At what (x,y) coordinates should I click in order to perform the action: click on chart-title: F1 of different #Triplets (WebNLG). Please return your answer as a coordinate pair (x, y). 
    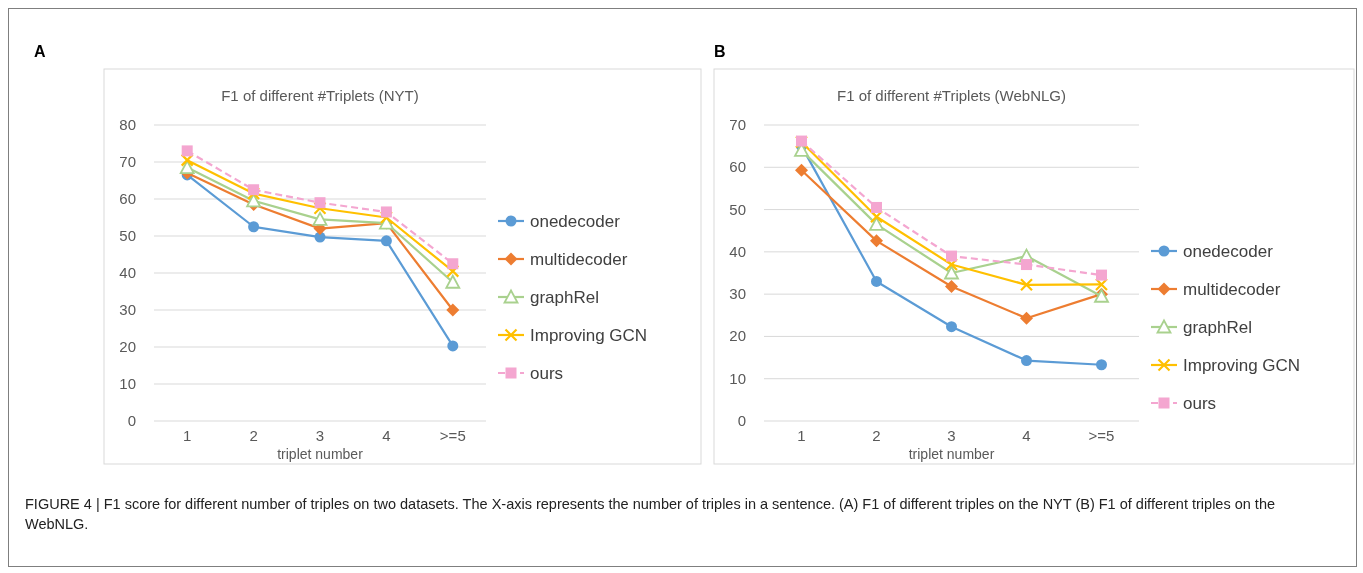
    Looking at the image, I should click on (951, 95).